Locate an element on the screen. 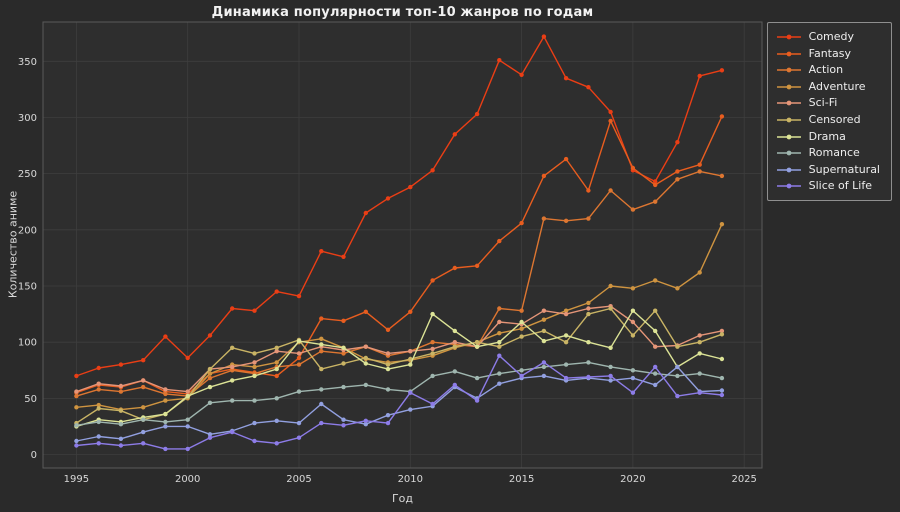 This screenshot has height=512, width=900. series-line-slice-of-life is located at coordinates (399, 402).